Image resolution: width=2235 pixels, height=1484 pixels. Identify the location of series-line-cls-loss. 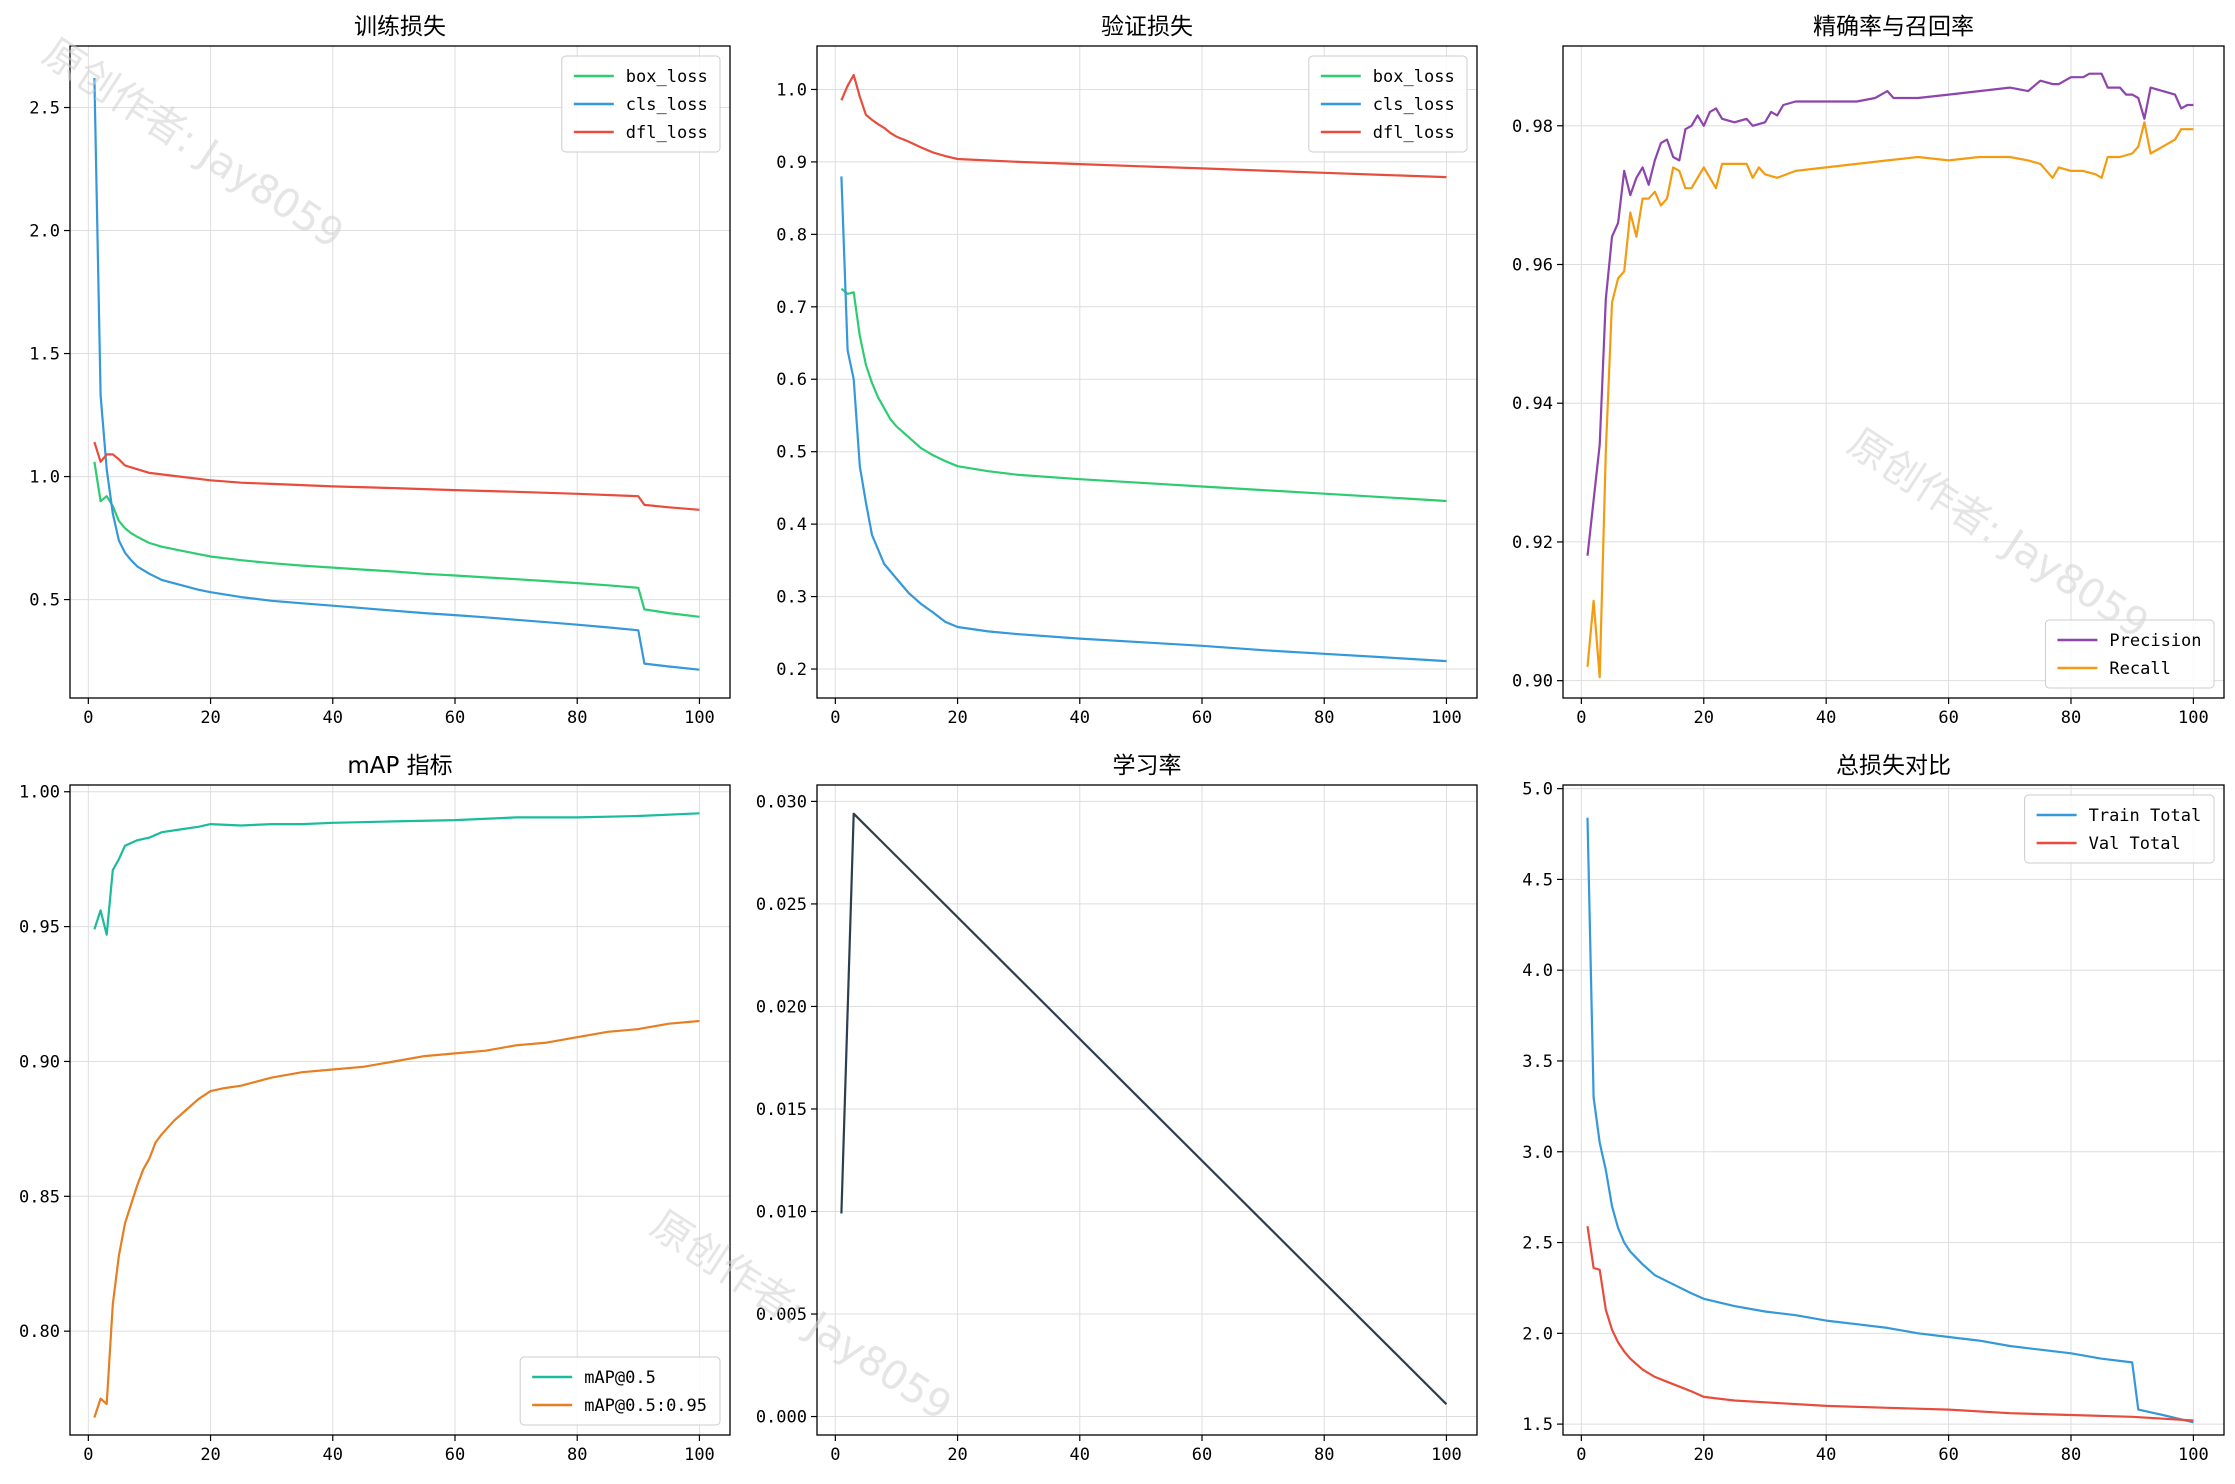
(396, 374).